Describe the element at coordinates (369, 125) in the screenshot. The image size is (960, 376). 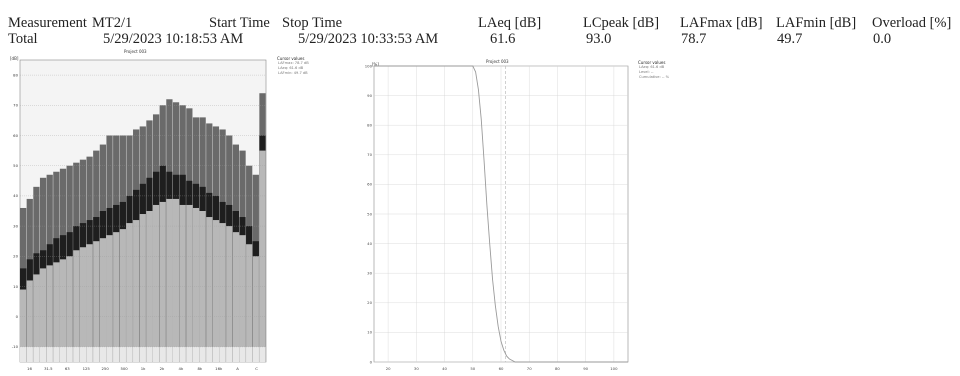
I see `stat-y-tick: 80` at that location.